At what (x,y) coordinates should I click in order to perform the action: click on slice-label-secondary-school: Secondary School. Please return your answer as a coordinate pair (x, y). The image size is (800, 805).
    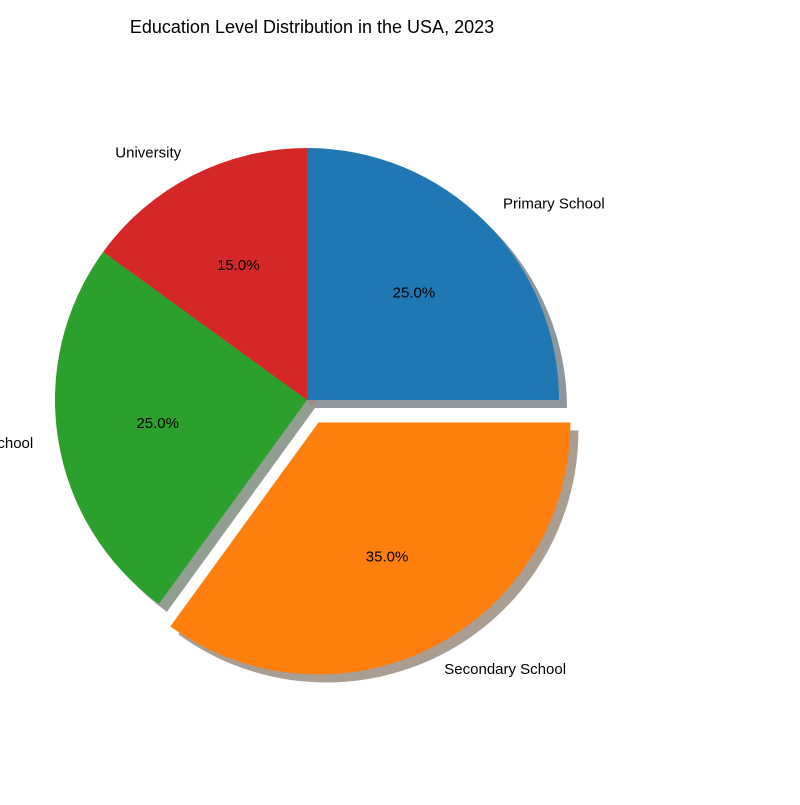
    Looking at the image, I should click on (505, 669).